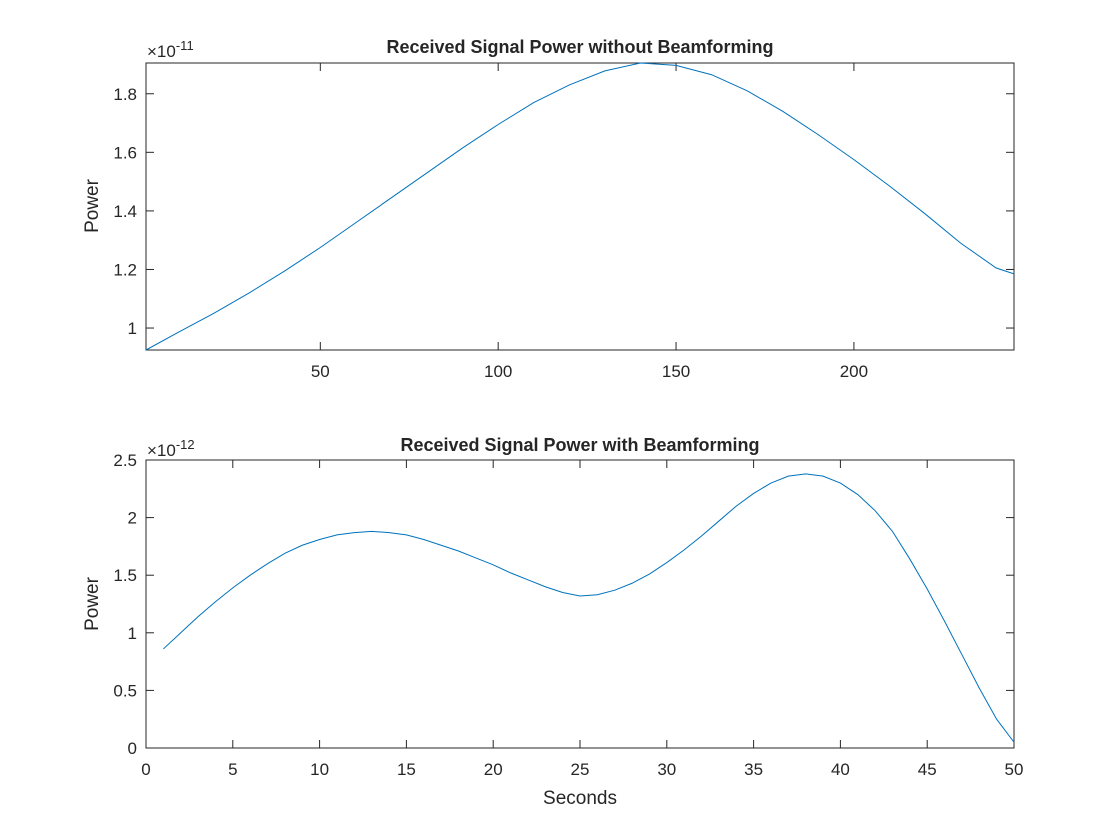 This screenshot has height=840, width=1120. Describe the element at coordinates (125, 460) in the screenshot. I see `y-tick-label: 2.5` at that location.